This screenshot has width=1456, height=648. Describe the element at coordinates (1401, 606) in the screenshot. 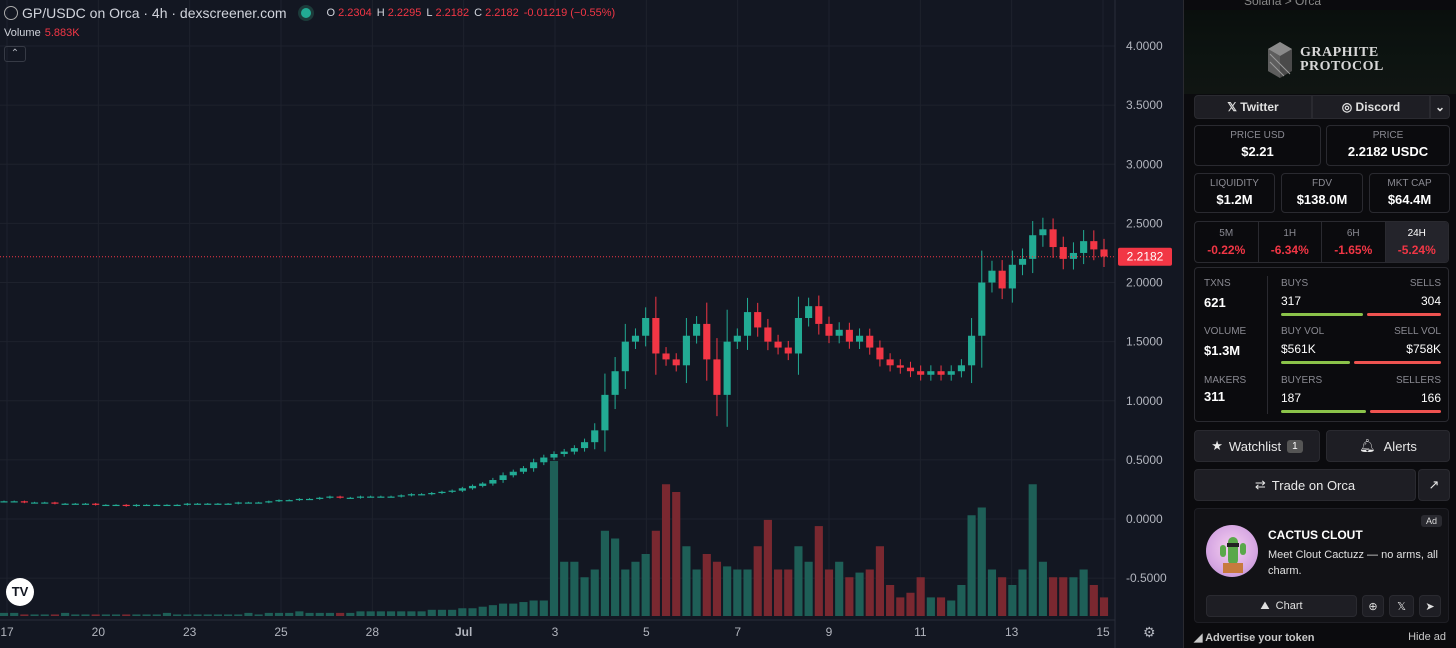

I see `x-social-icon: 𝕏` at that location.